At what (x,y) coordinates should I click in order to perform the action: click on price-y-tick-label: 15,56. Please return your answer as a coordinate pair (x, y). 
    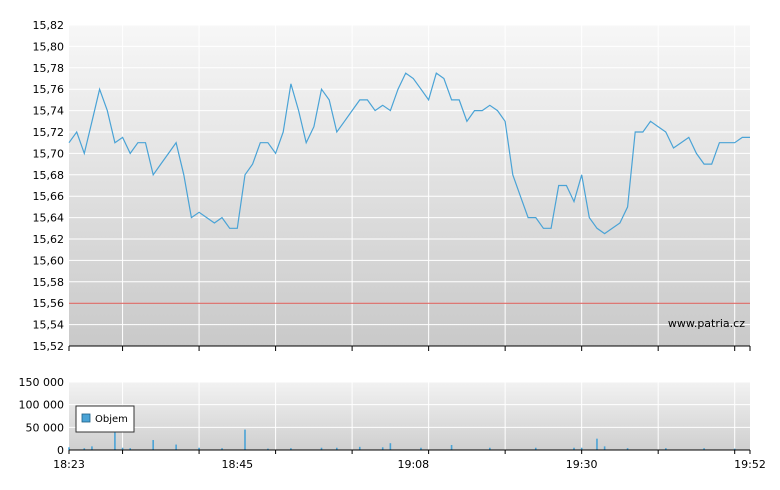
    Looking at the image, I should click on (49, 303).